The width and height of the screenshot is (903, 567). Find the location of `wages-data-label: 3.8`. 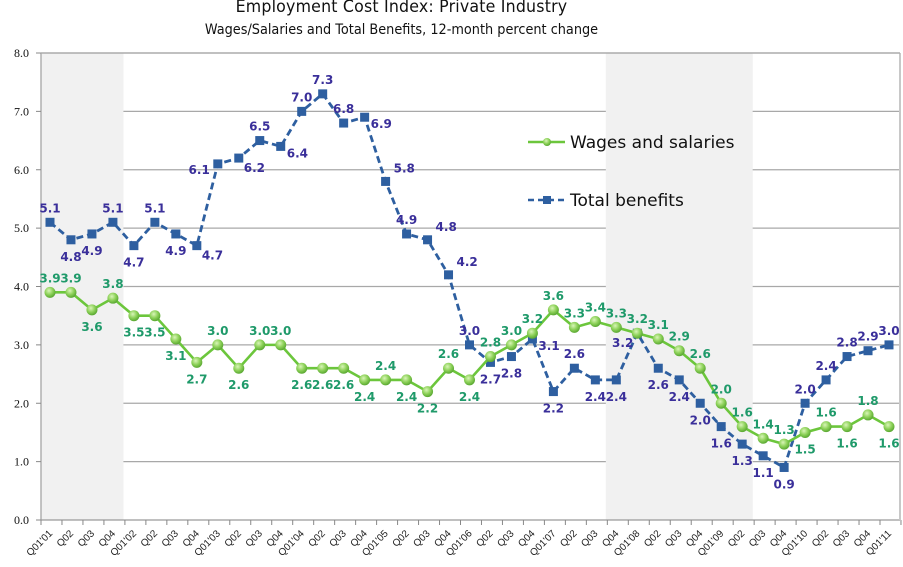

wages-data-label: 3.8 is located at coordinates (112, 284).